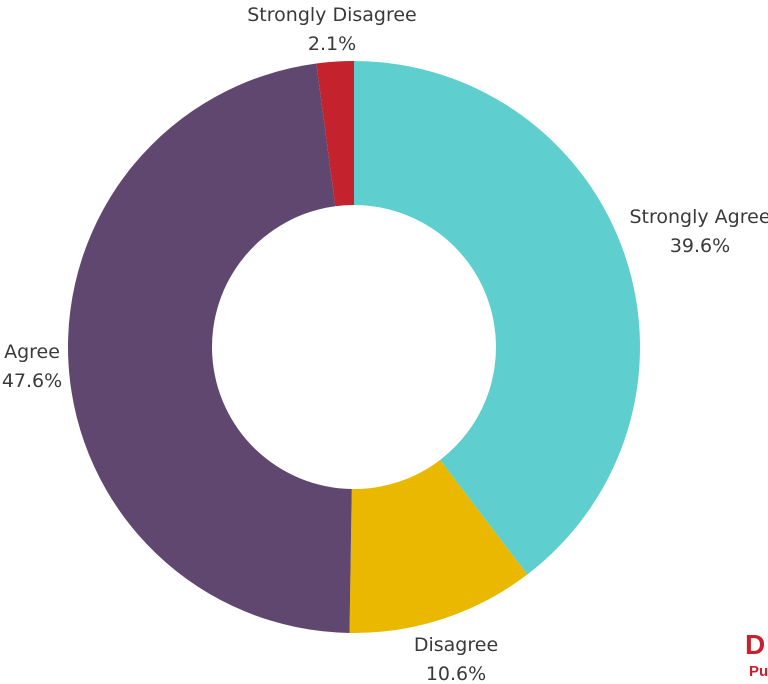 This screenshot has width=768, height=684. What do you see at coordinates (32, 381) in the screenshot?
I see `slice-value-agree: 47.6%` at bounding box center [32, 381].